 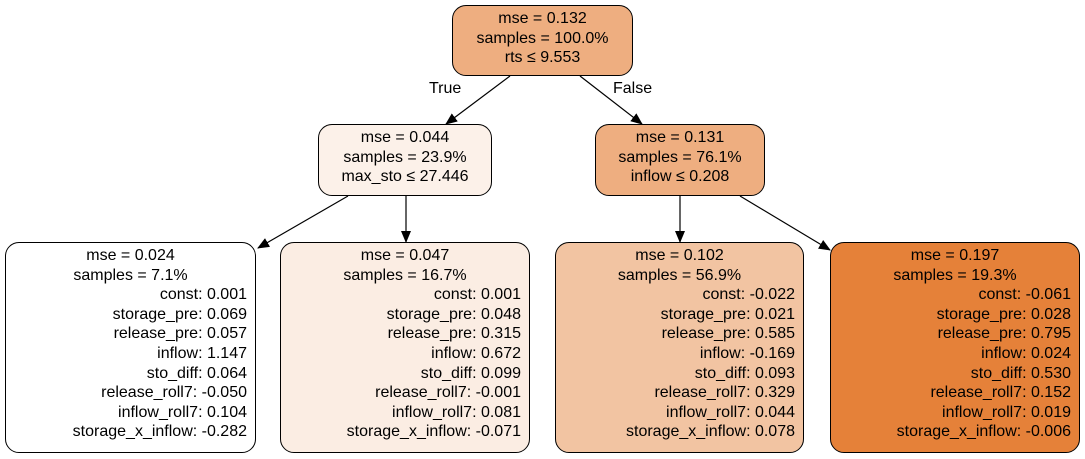 What do you see at coordinates (955, 275) in the screenshot?
I see `node-samples: samples = 19.3%` at bounding box center [955, 275].